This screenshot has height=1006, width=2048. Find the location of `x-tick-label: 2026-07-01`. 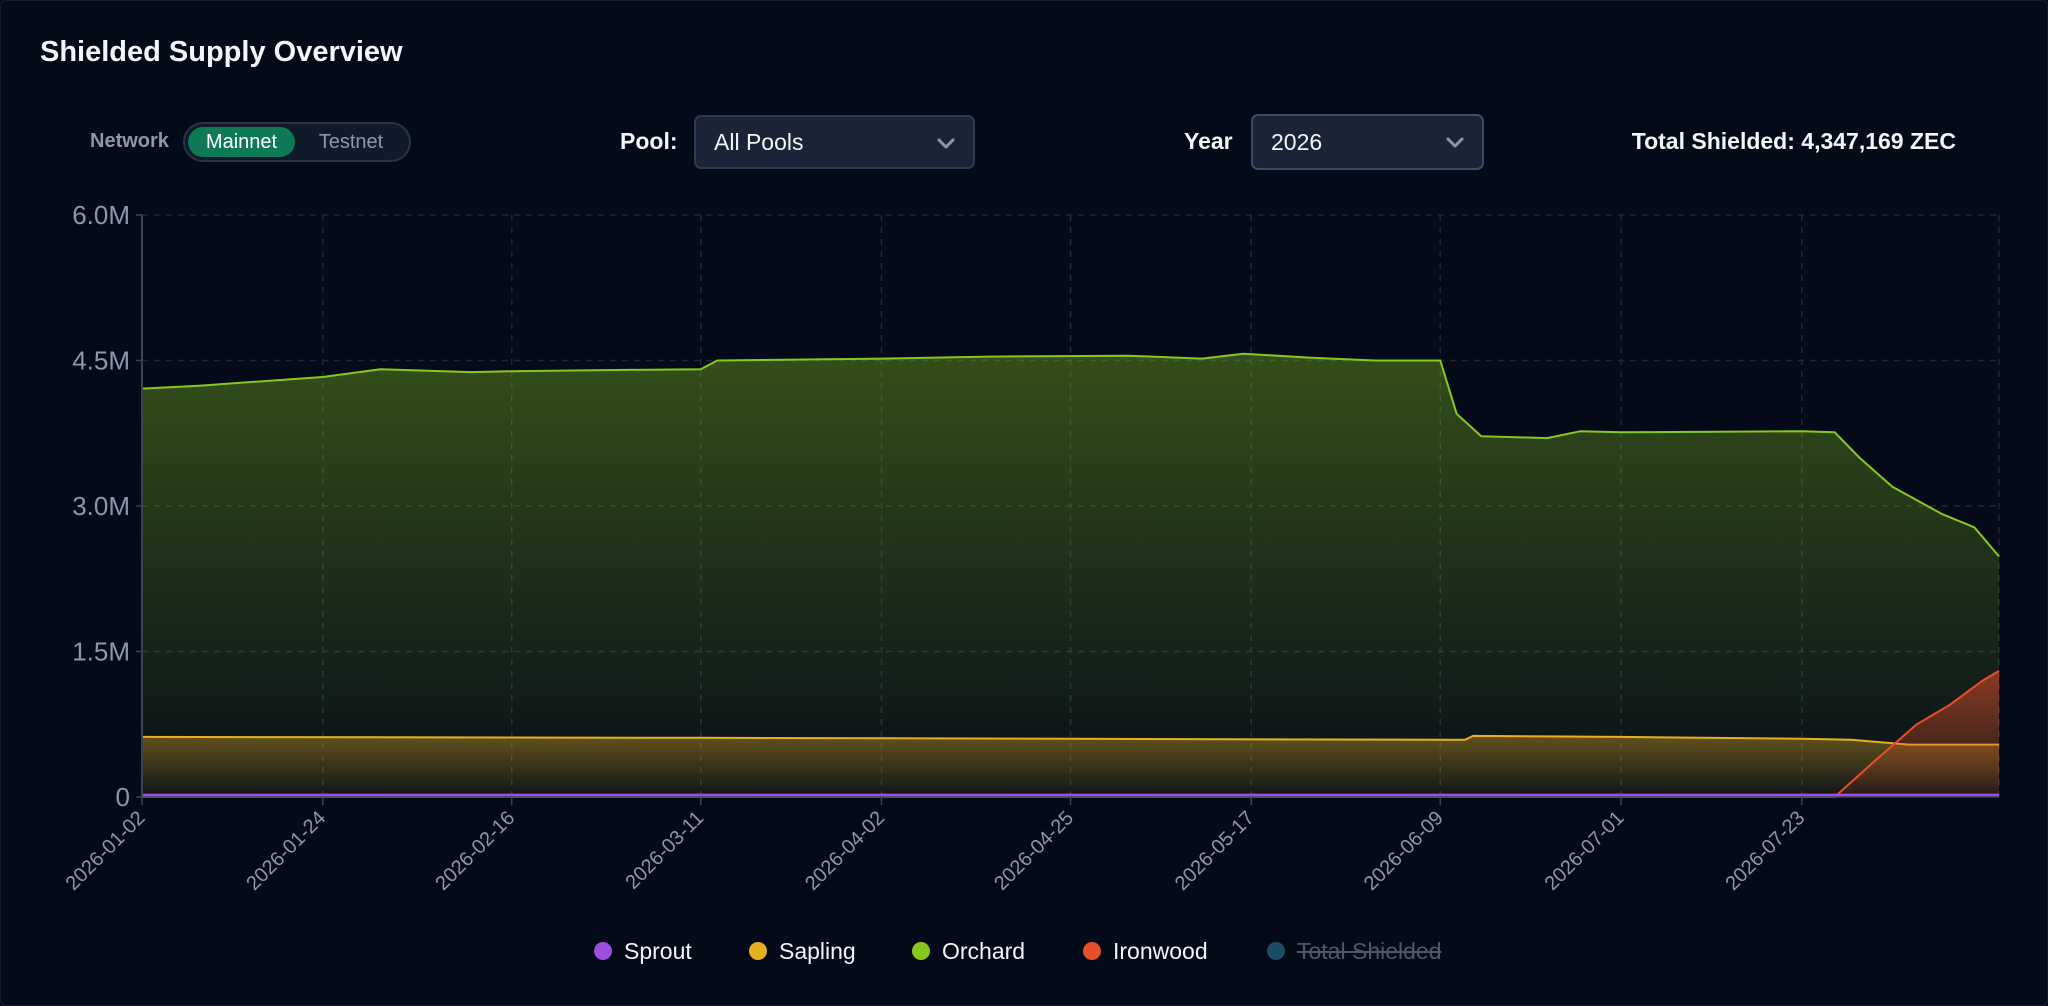

x-tick-label: 2026-07-01 is located at coordinates (1585, 851).